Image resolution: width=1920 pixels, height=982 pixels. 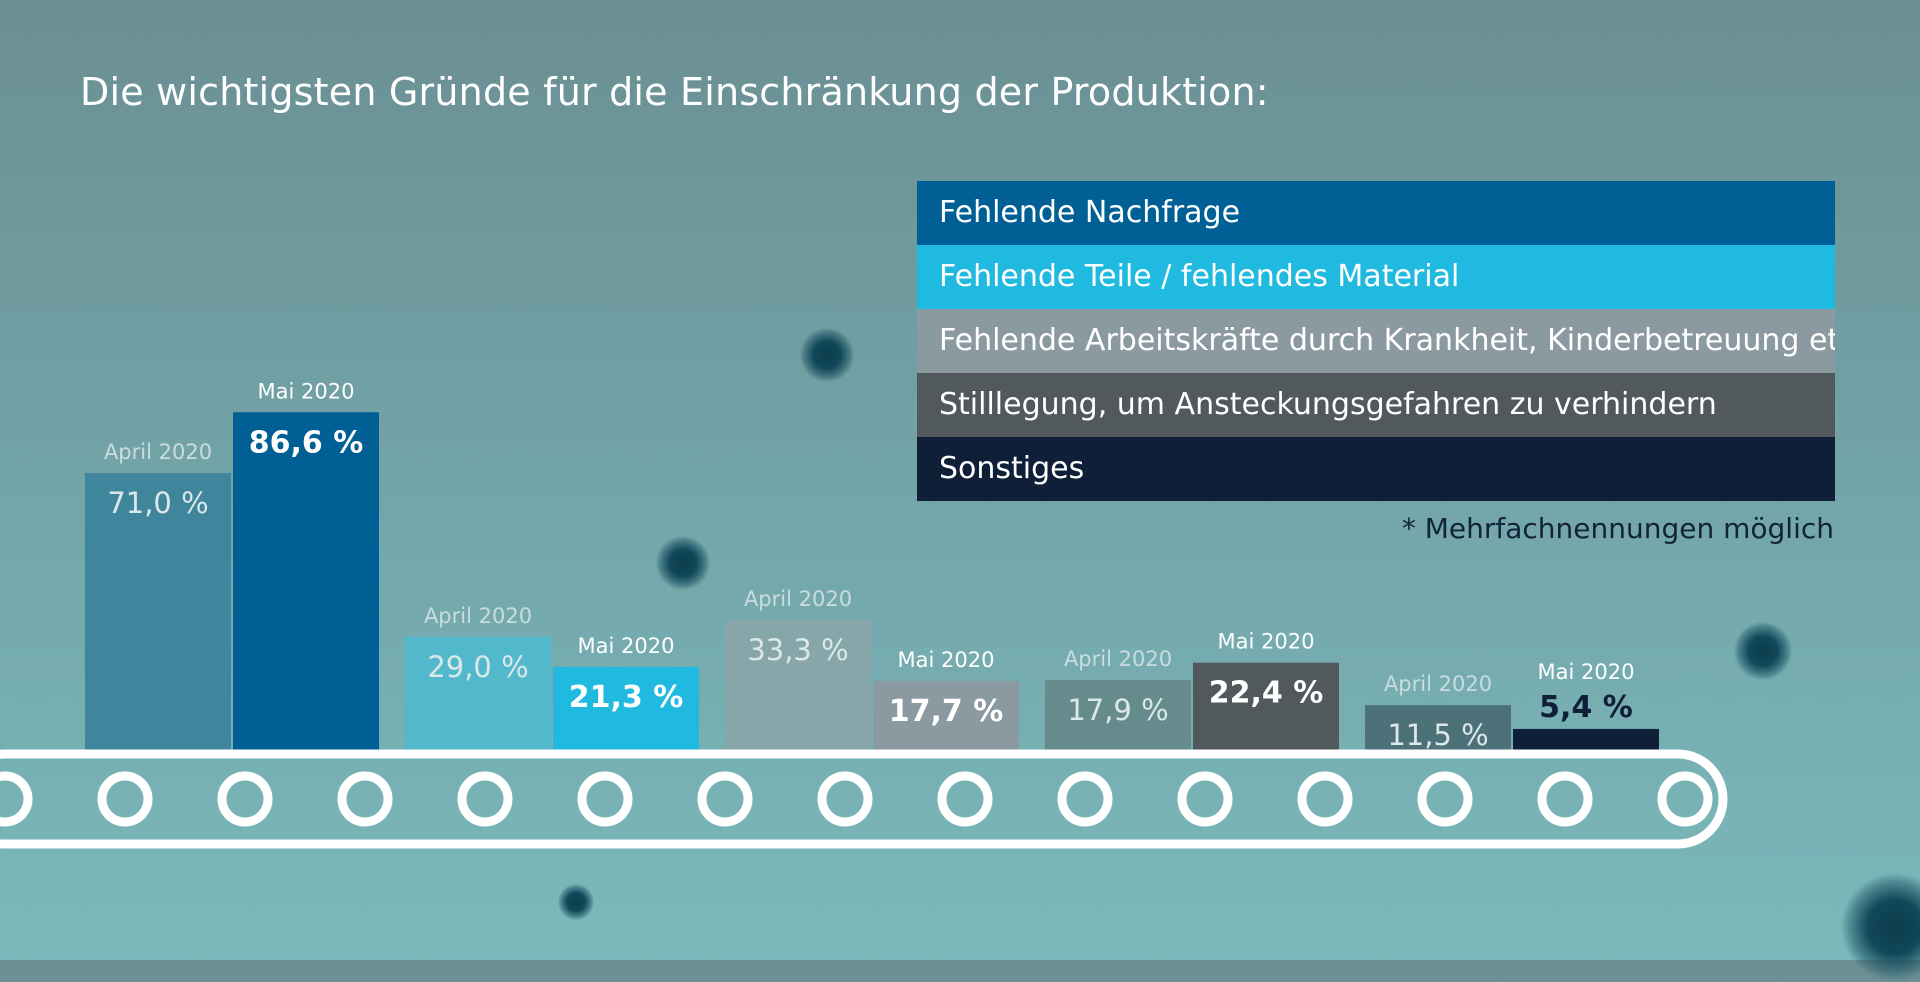 What do you see at coordinates (1376, 277) in the screenshot?
I see `legend-item-fehlende-teile: Fehlende Teile / fehlendes Material` at bounding box center [1376, 277].